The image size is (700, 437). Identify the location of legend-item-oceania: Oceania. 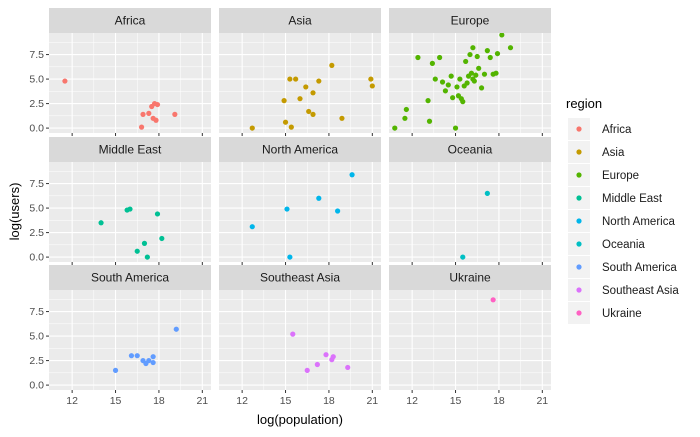
(606, 244).